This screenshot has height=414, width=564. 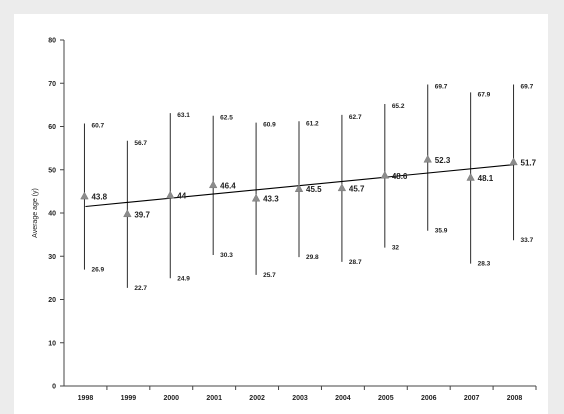 I want to click on max-value-label: 63.1, so click(x=183, y=115).